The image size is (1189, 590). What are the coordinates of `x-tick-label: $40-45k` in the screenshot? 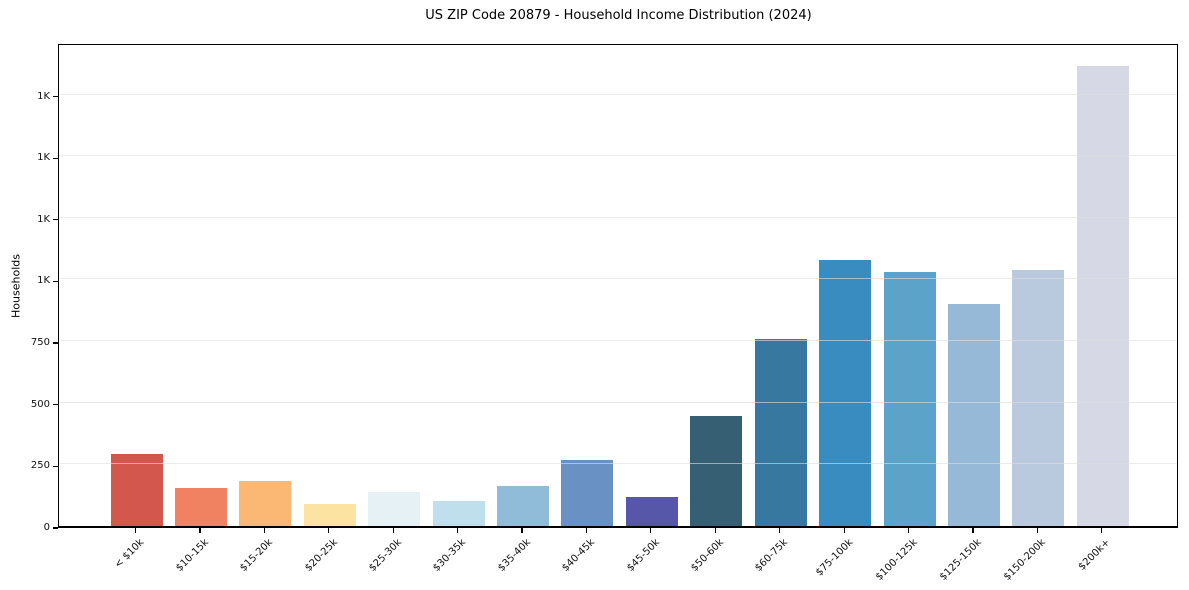 It's located at (579, 555).